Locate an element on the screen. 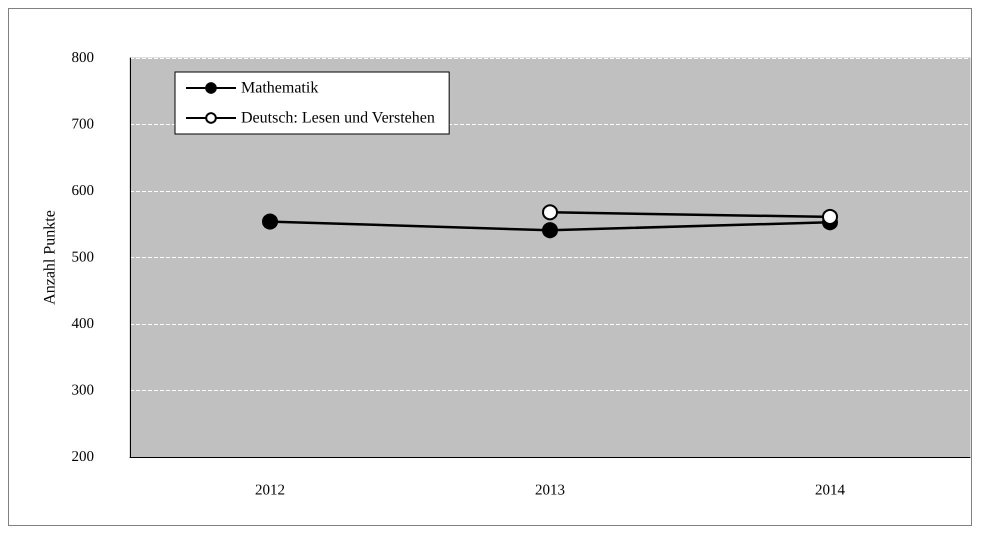  x-tick-label: 2013 is located at coordinates (550, 490).